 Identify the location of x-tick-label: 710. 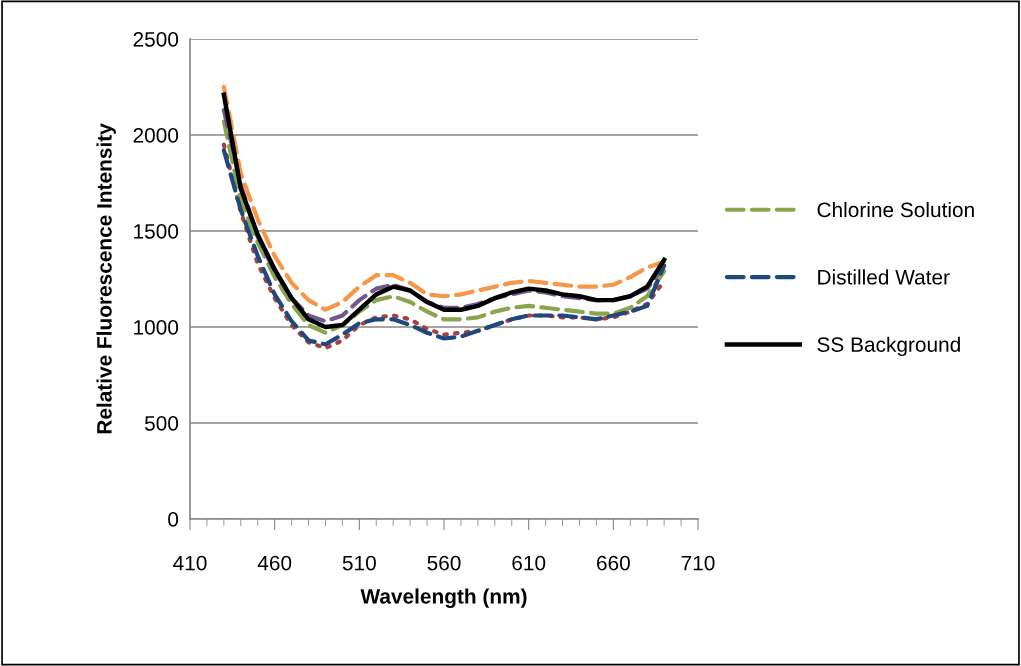
(698, 563).